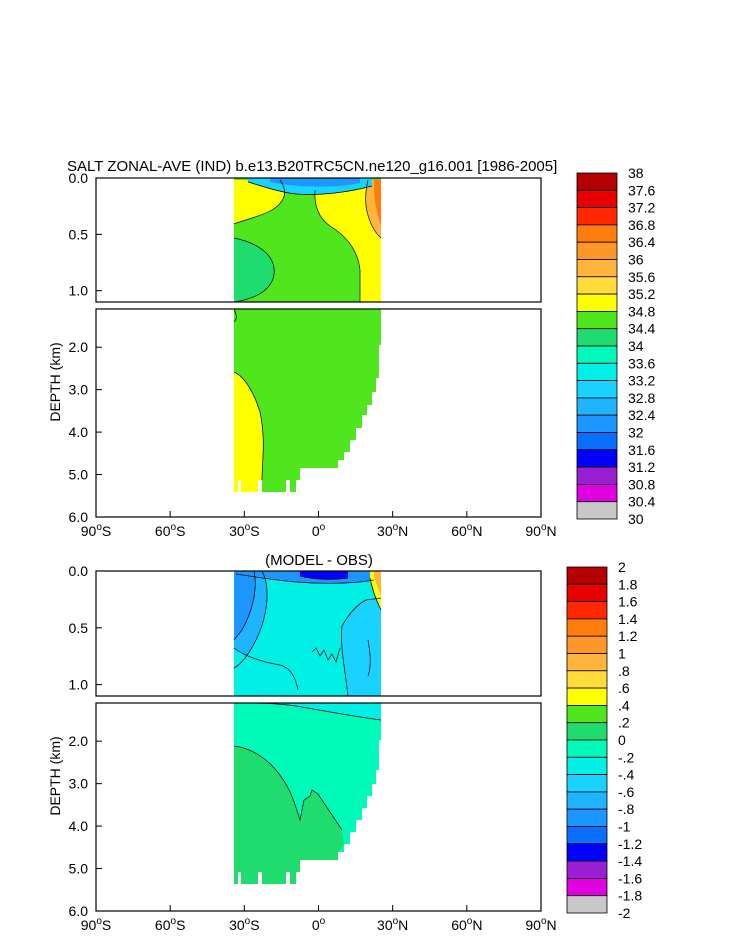 This screenshot has width=733, height=945. Describe the element at coordinates (624, 913) in the screenshot. I see `diff-colorbar-label: -2` at that location.